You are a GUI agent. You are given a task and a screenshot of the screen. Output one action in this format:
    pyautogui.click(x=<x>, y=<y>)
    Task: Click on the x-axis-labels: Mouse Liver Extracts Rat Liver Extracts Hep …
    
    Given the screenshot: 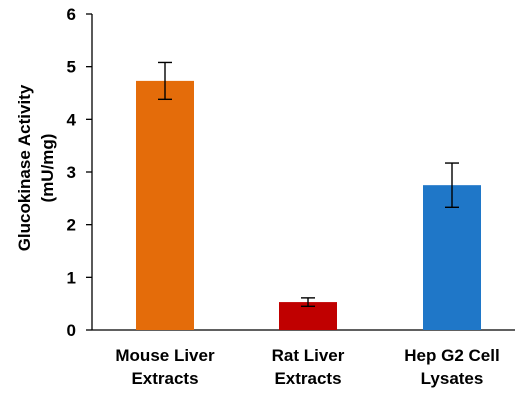 What is the action you would take?
    pyautogui.click(x=307, y=367)
    